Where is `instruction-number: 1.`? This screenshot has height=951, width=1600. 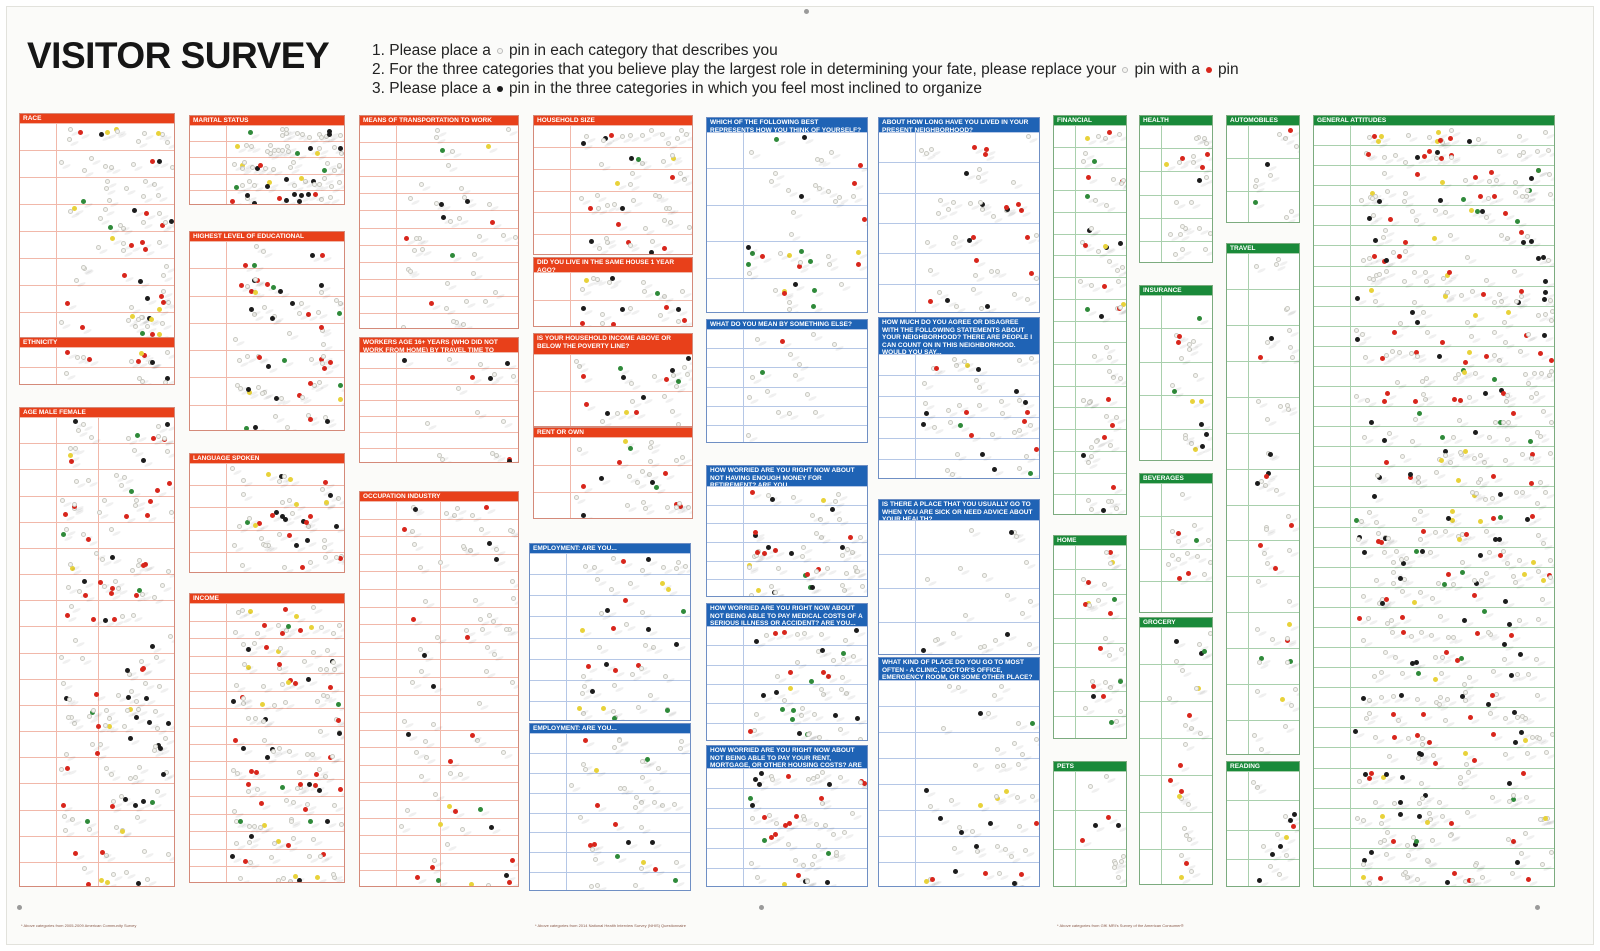
instruction-number: 1. is located at coordinates (378, 50).